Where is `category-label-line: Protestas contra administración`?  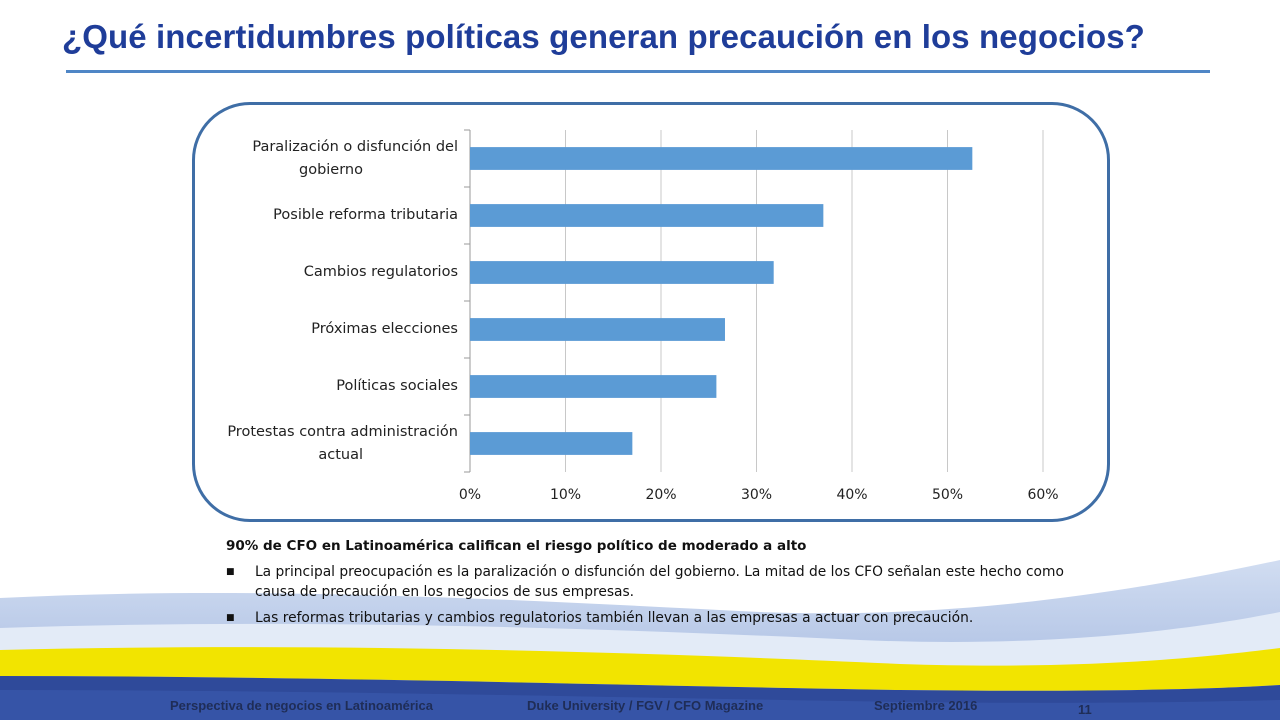 category-label-line: Protestas contra administración is located at coordinates (342, 431).